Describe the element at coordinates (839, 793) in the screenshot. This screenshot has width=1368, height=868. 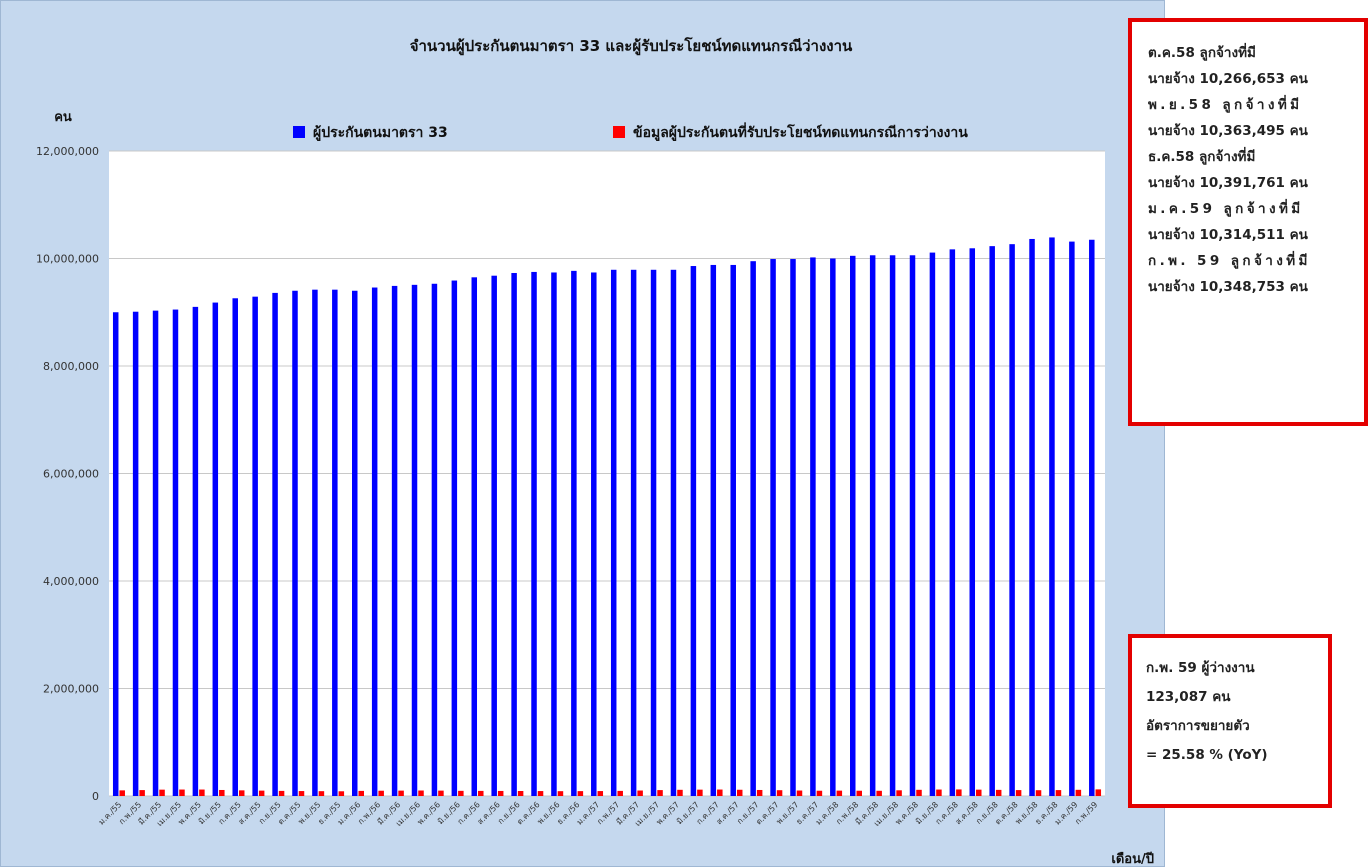
I see `bar-unemployed-ม.ค./58` at that location.